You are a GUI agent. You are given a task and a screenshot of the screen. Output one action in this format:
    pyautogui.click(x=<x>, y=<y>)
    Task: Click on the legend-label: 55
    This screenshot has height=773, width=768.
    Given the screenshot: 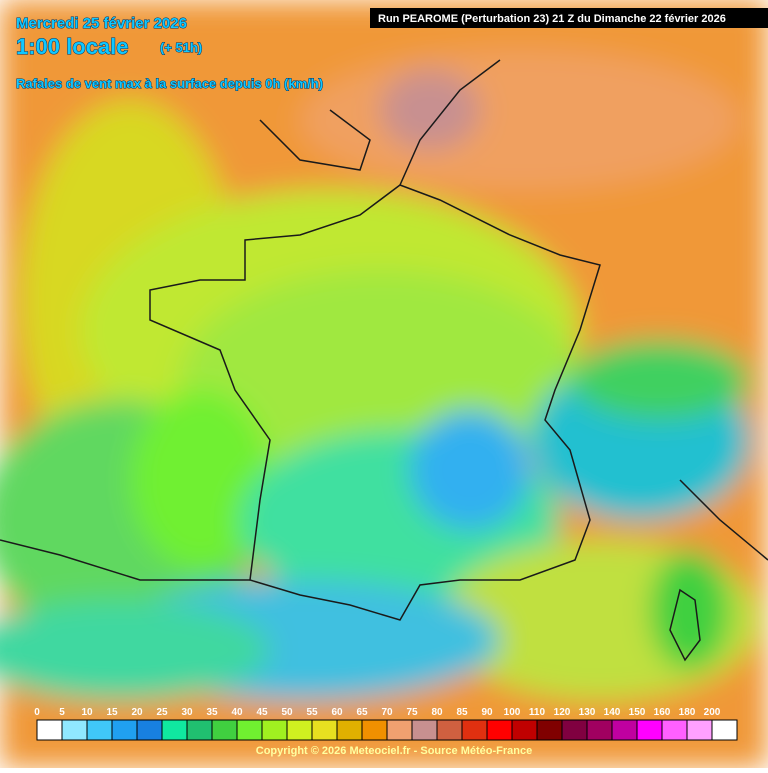 What is the action you would take?
    pyautogui.click(x=312, y=712)
    